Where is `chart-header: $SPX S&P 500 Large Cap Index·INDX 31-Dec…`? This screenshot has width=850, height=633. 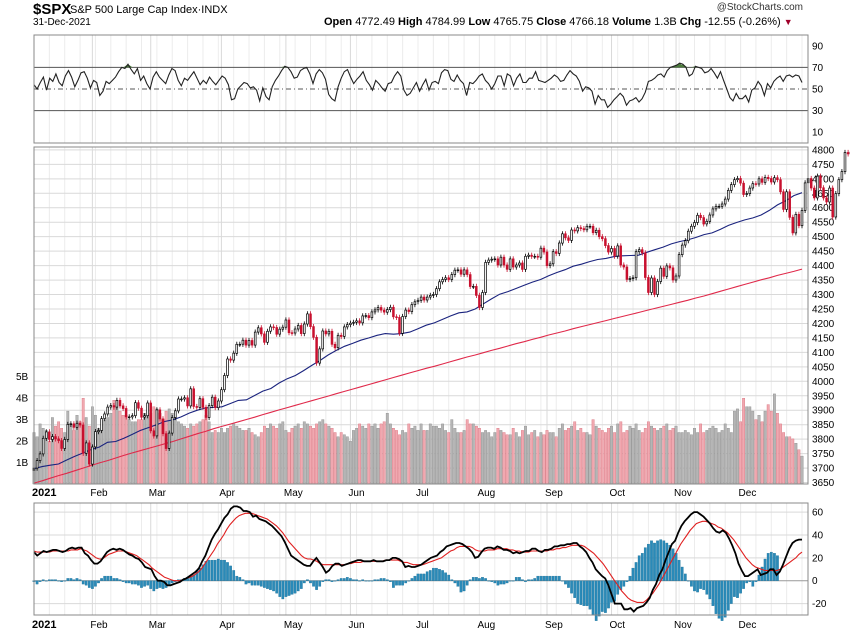
chart-header: $SPX S&P 500 Large Cap Index·INDX 31-Dec… is located at coordinates (425, 15).